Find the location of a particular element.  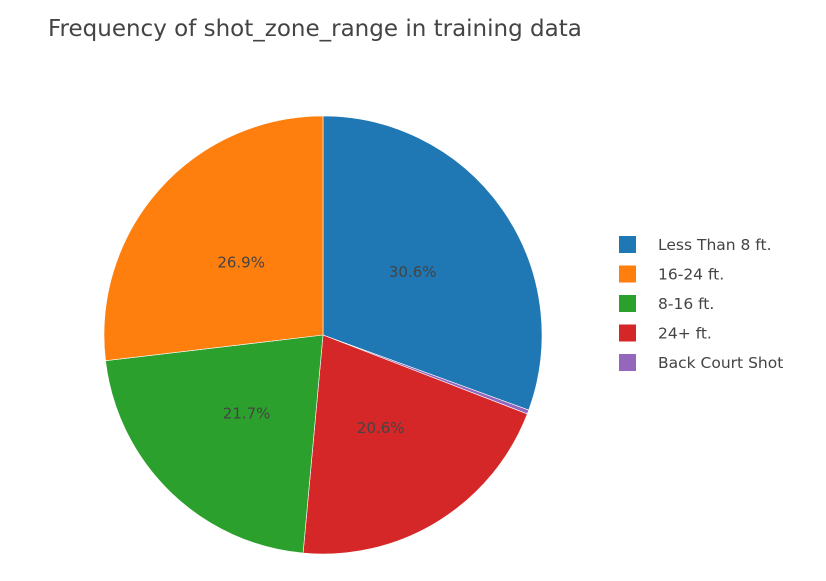

legend-label-less-than-8-ft: Less Than 8 ft. is located at coordinates (715, 245).